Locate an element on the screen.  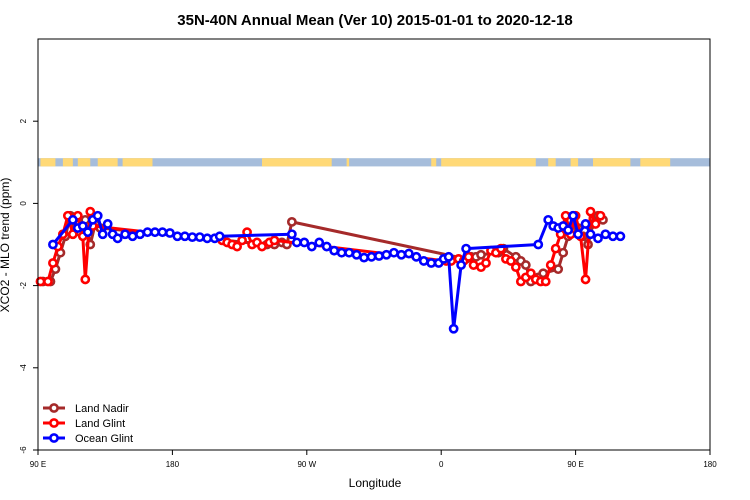
legend: Land Nadir Land Glint Ocean Glint is located at coordinates (88, 424).